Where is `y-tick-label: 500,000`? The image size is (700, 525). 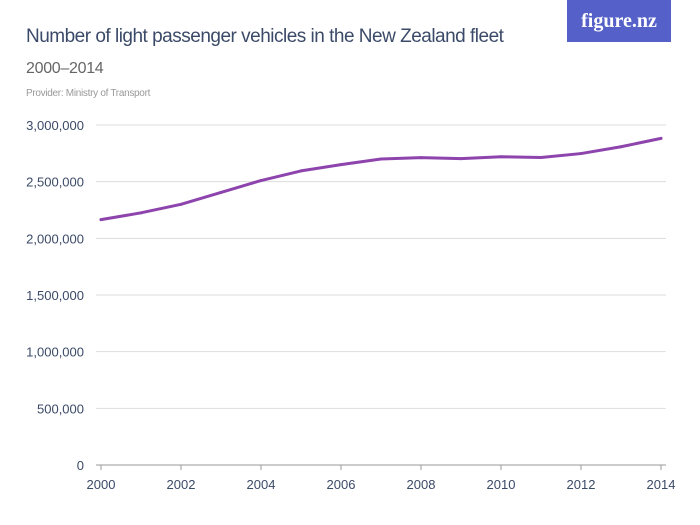
y-tick-label: 500,000 is located at coordinates (60, 408).